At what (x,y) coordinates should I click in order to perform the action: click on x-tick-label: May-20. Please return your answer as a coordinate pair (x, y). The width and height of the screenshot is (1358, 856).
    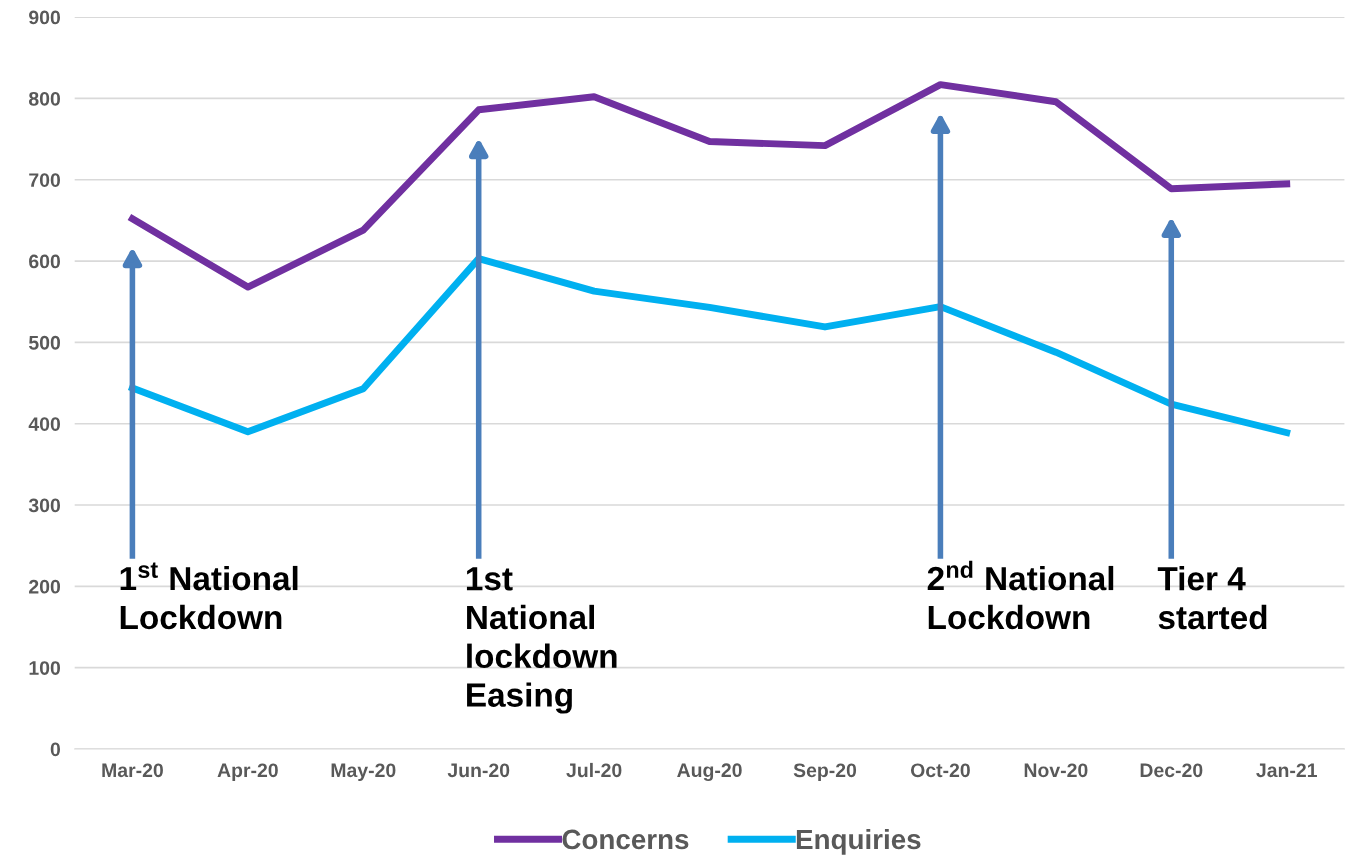
    Looking at the image, I should click on (363, 772).